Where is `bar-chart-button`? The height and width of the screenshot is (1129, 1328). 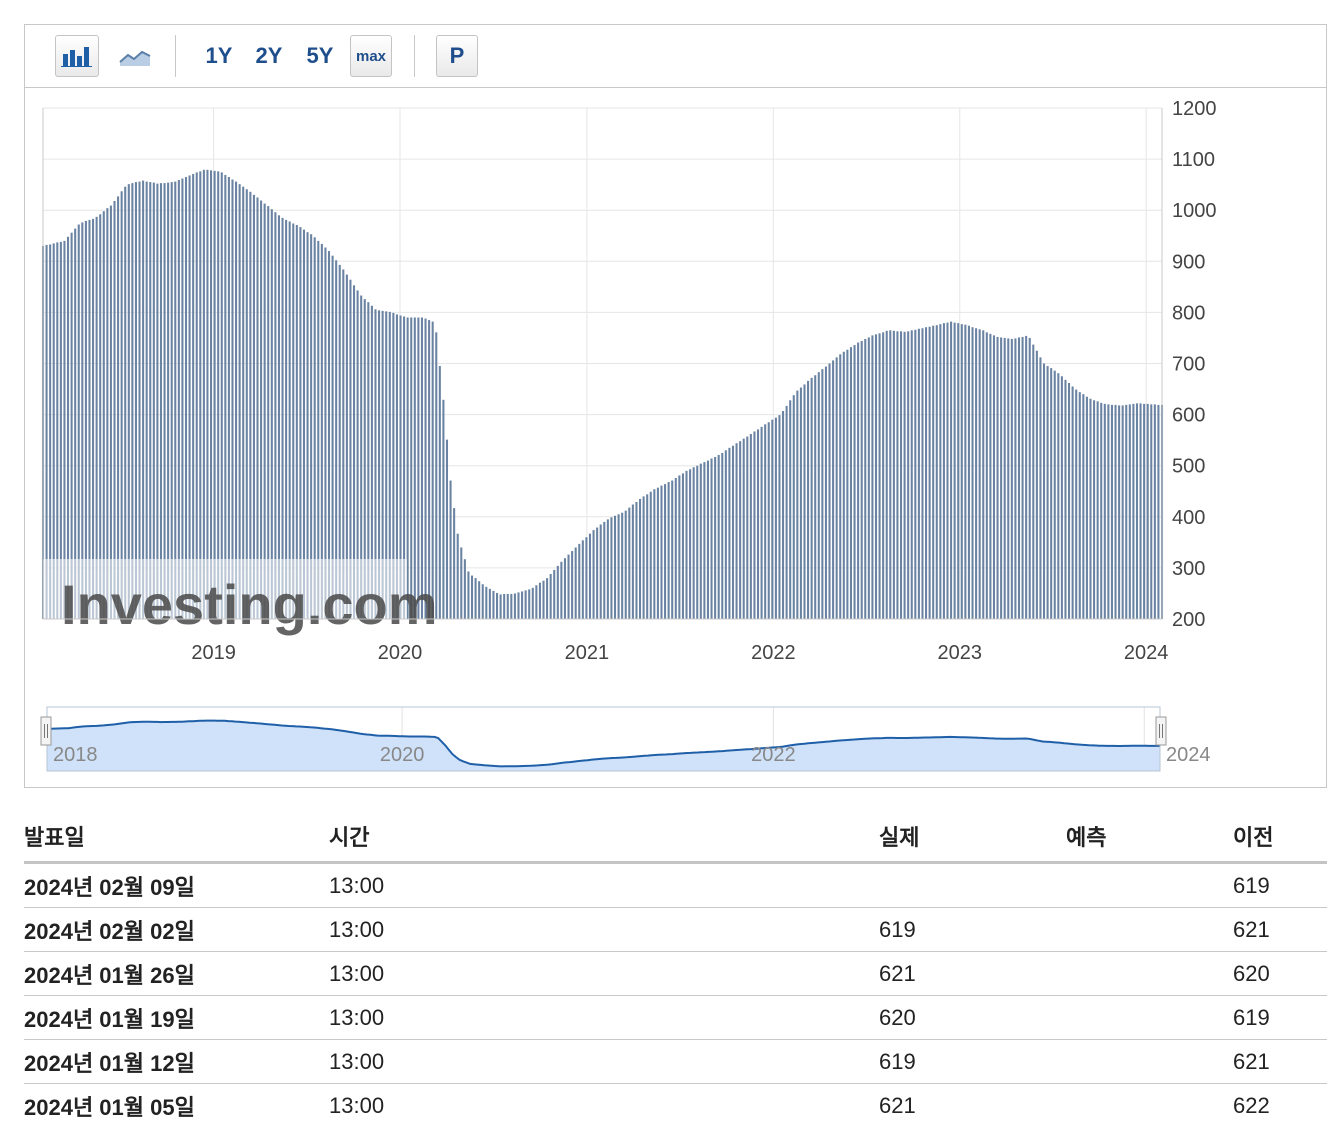 bar-chart-button is located at coordinates (77, 56).